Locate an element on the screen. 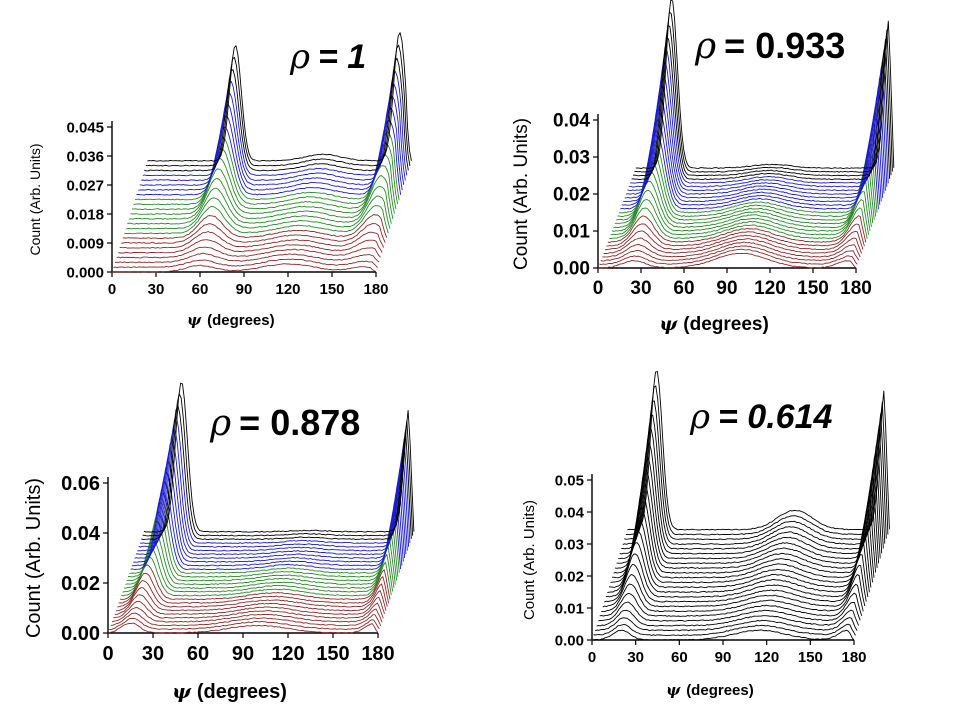 The image size is (960, 720). y-tick-label: 0.045 is located at coordinates (85, 127).